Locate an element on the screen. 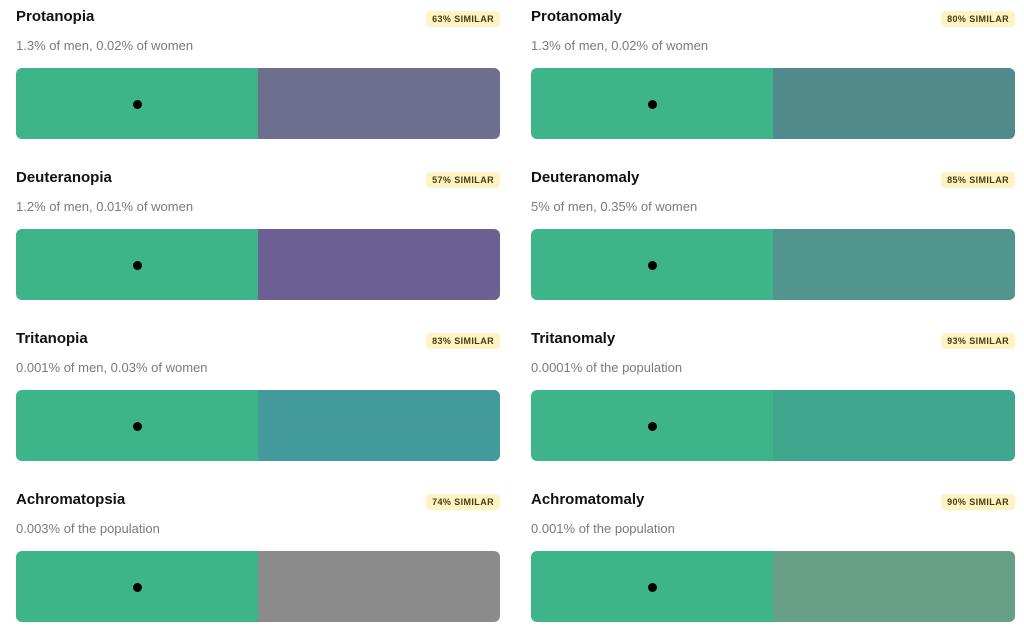  card-title: Deuteranopia is located at coordinates (64, 177).